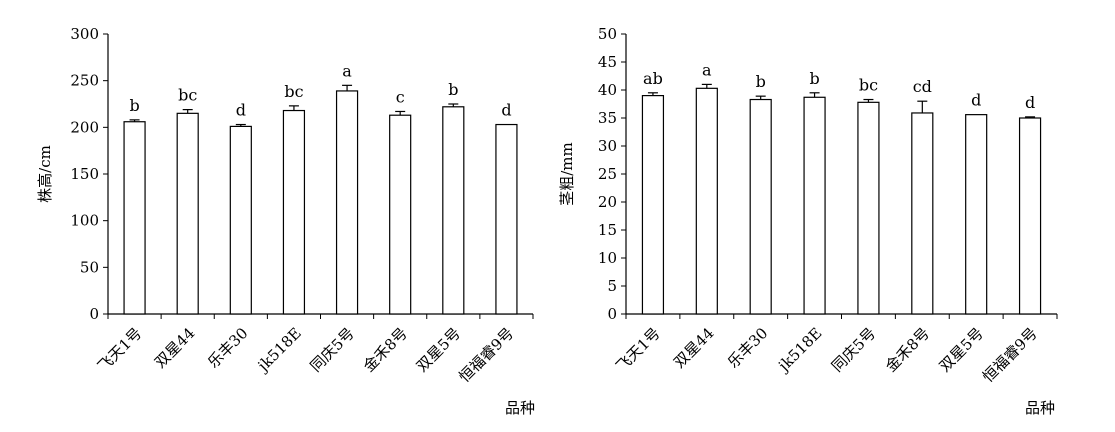 The image size is (1115, 432). What do you see at coordinates (84, 127) in the screenshot?
I see `y-tick-label: 200` at bounding box center [84, 127].